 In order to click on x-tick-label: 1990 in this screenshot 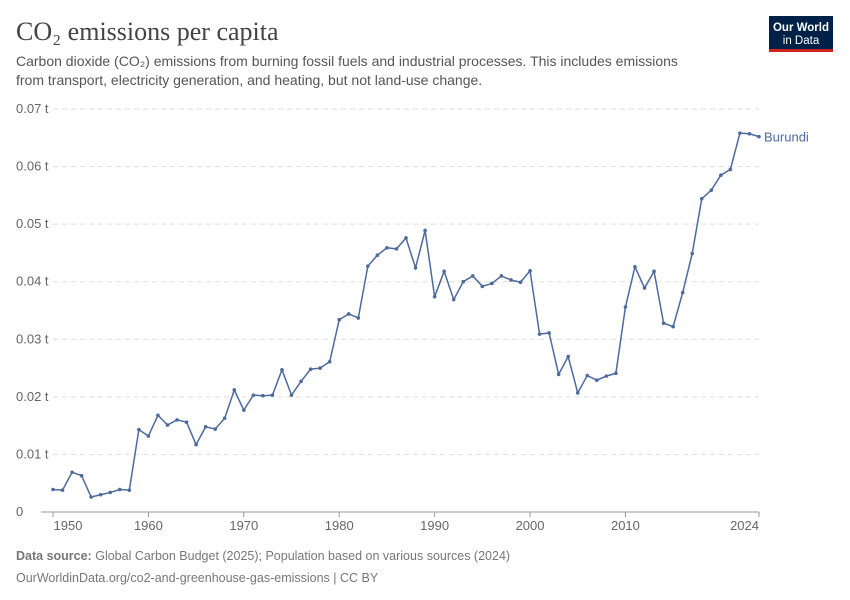, I will do `click(434, 525)`.